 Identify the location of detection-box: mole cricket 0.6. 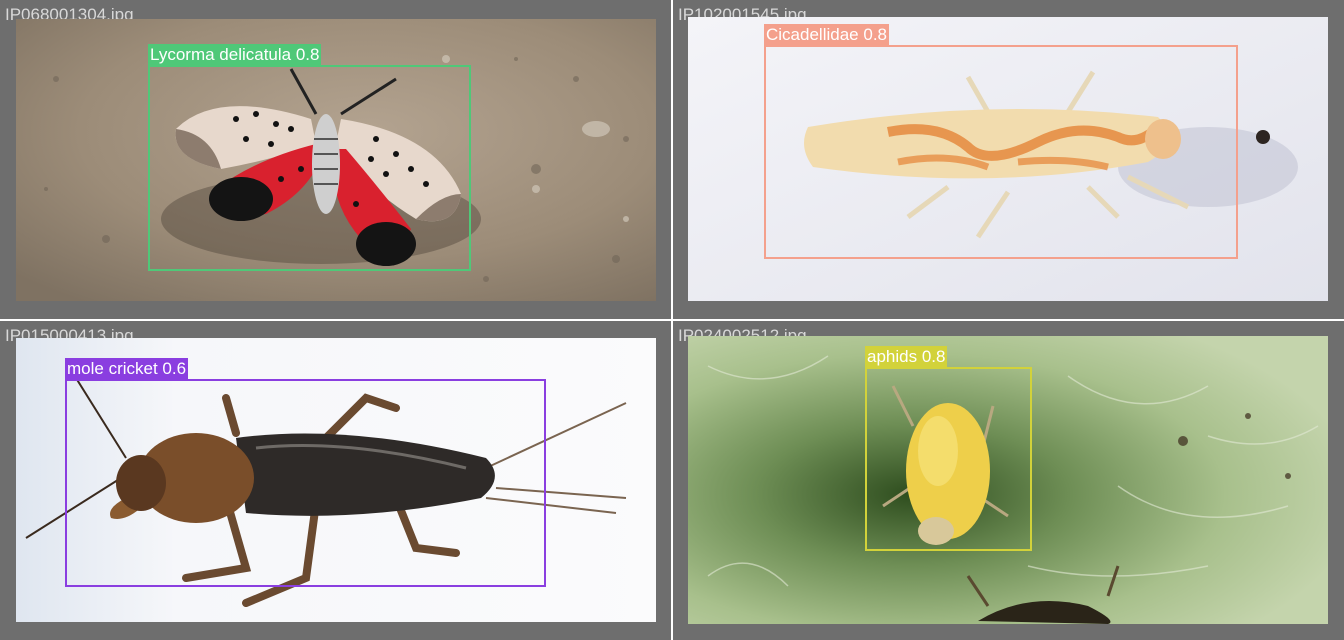
(305, 472).